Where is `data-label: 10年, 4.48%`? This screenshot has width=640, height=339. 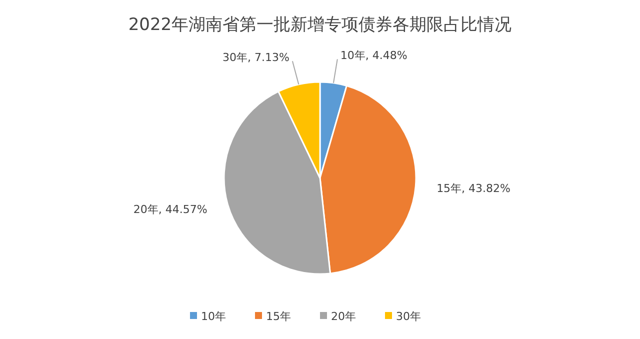
data-label: 10年, 4.48% is located at coordinates (374, 55).